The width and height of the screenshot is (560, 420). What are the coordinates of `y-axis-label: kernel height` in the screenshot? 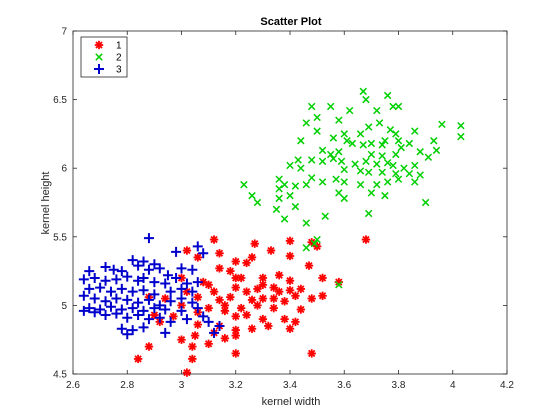 It's located at (46, 203).